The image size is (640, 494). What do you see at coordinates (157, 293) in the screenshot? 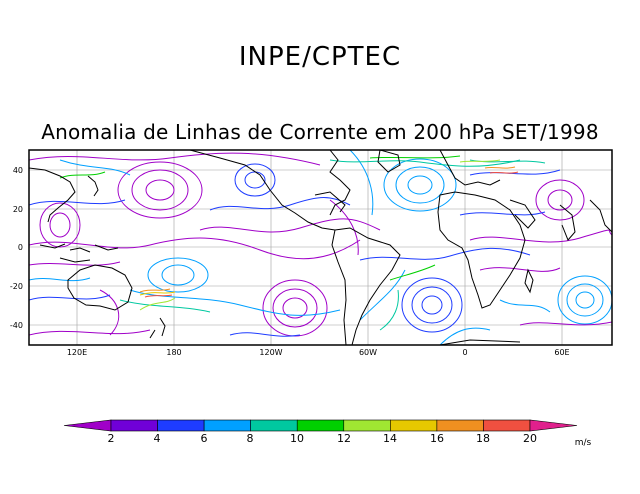
I see `streamlines-yellow` at bounding box center [157, 293].